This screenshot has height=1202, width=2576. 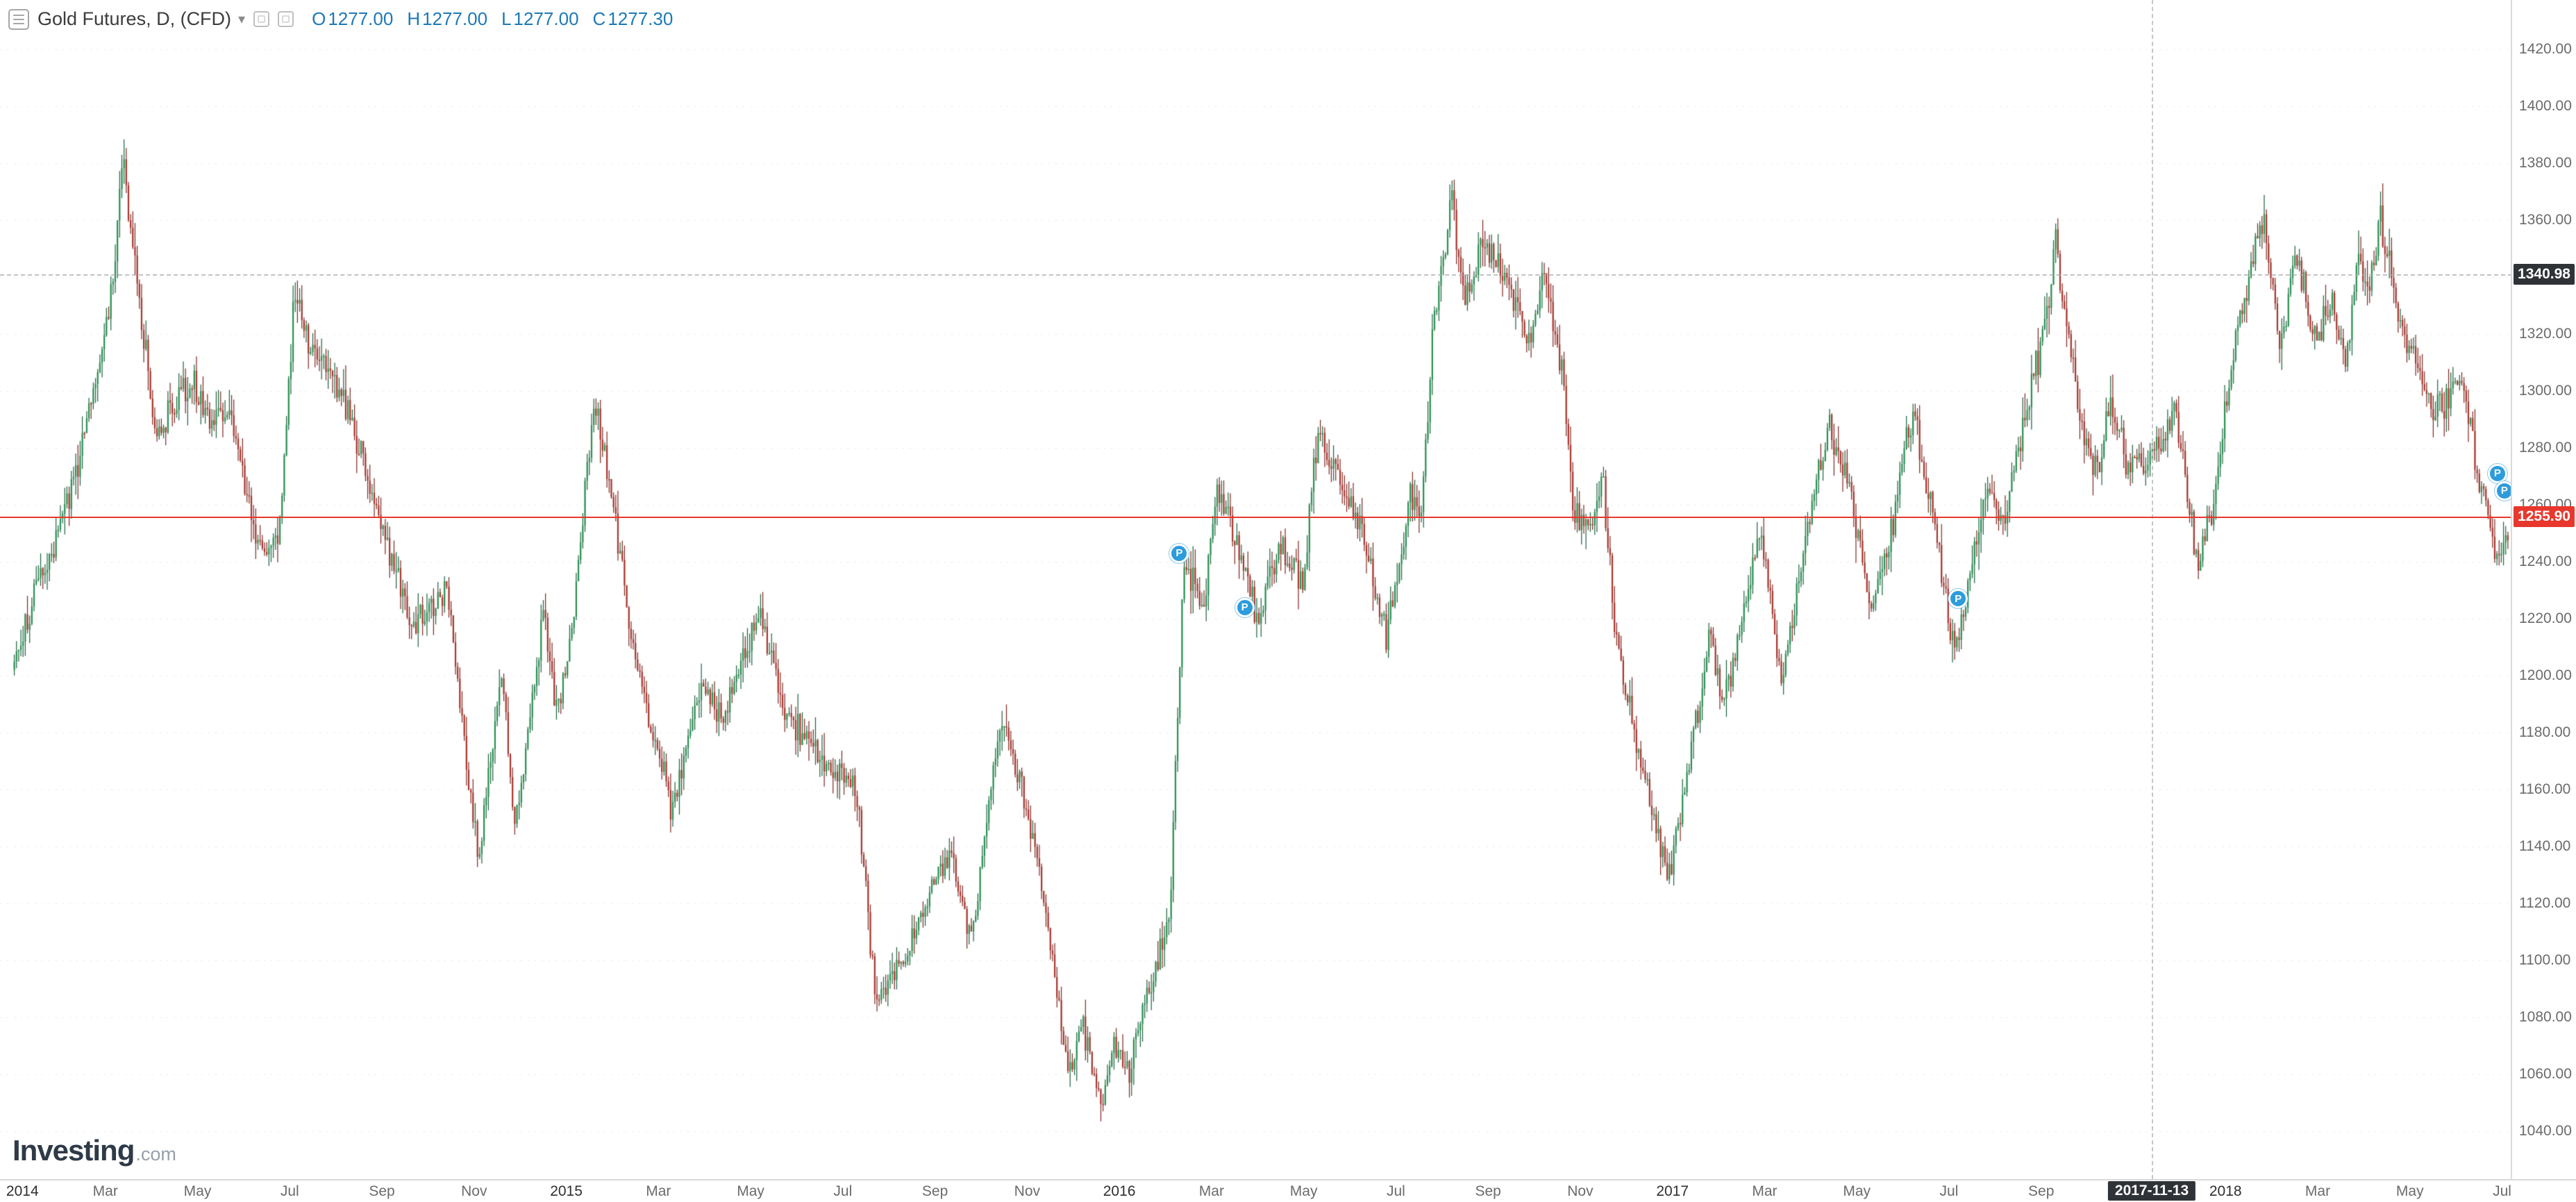 What do you see at coordinates (492, 19) in the screenshot?
I see `ohlc-readout: O 1277.00 H 1277.00 L 1277.00 C 1277.30` at bounding box center [492, 19].